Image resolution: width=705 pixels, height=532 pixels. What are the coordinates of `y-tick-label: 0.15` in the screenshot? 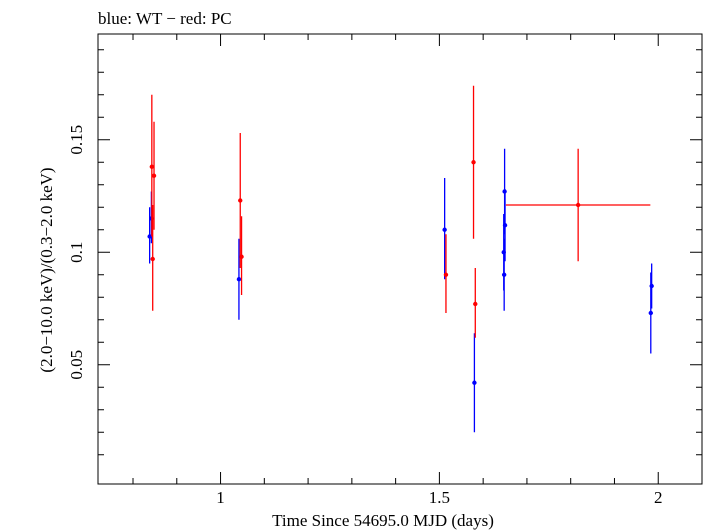 It's located at (76, 140).